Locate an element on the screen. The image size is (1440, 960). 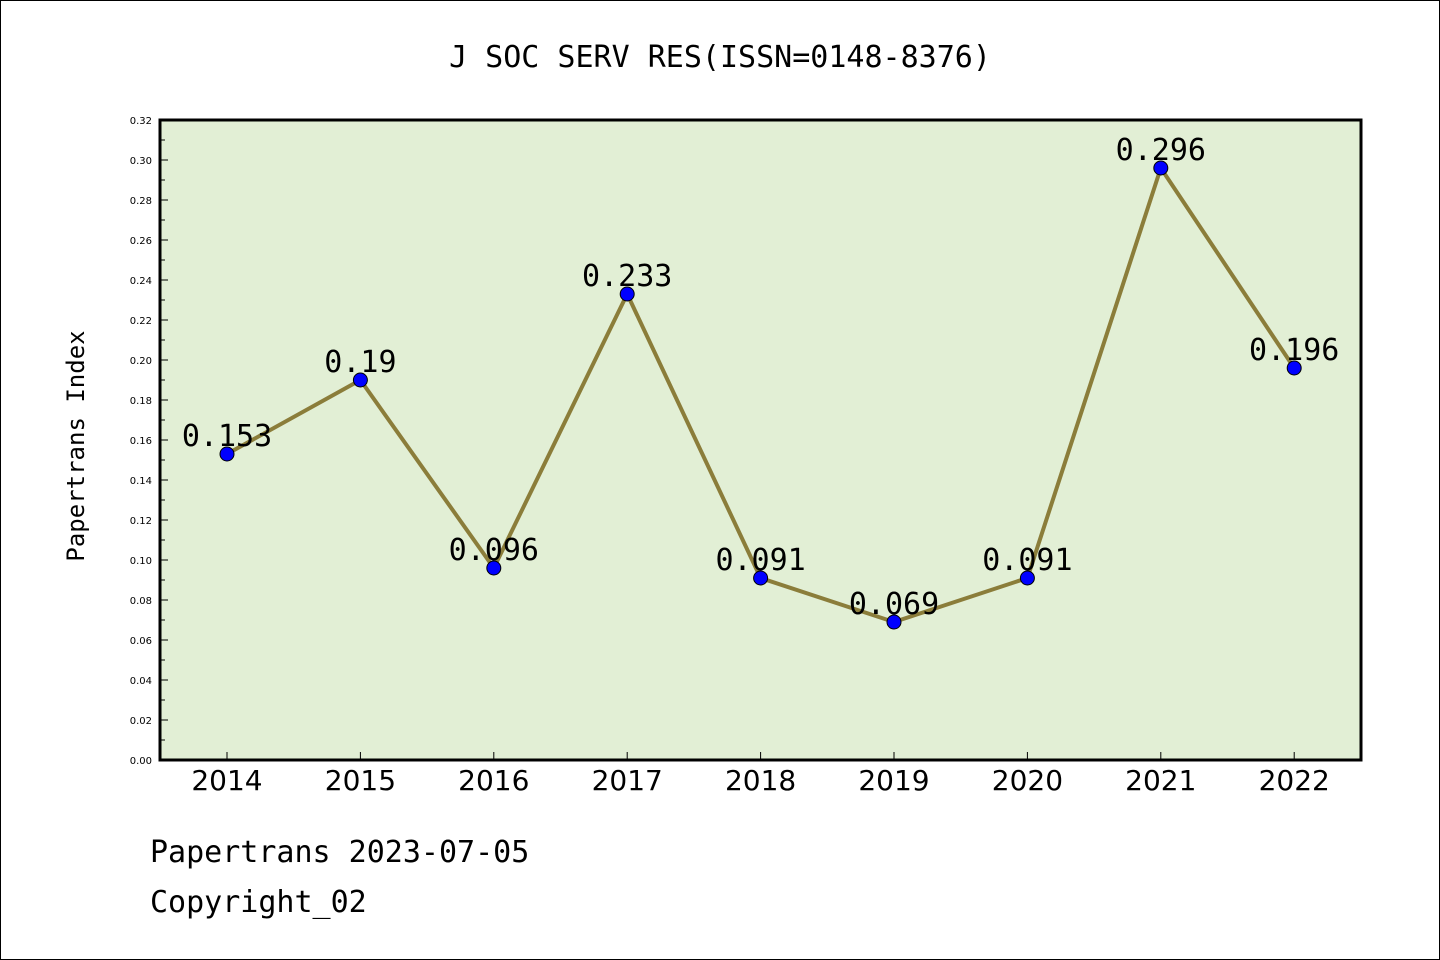
data-point-label: 0.096 is located at coordinates (494, 550).